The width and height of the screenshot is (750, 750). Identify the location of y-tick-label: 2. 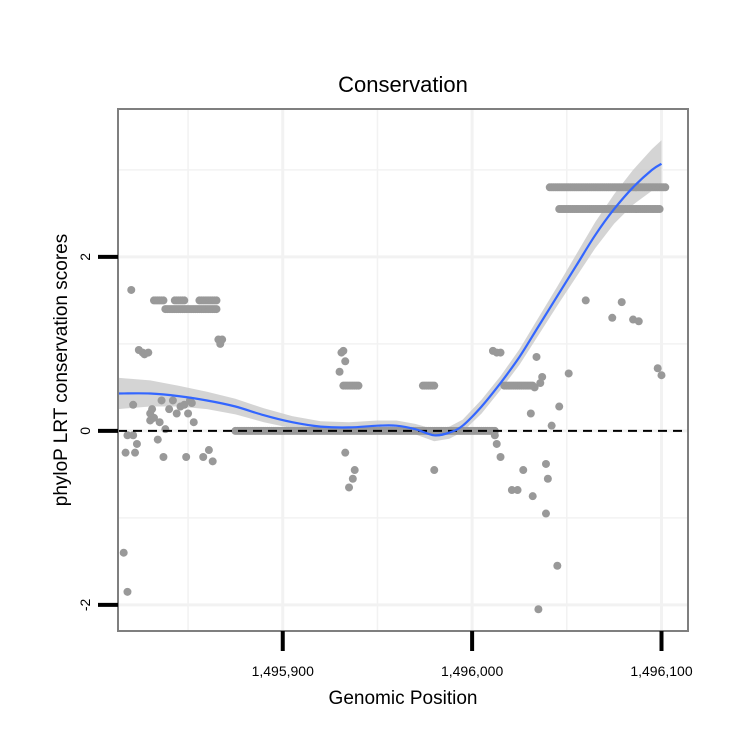
(85, 257).